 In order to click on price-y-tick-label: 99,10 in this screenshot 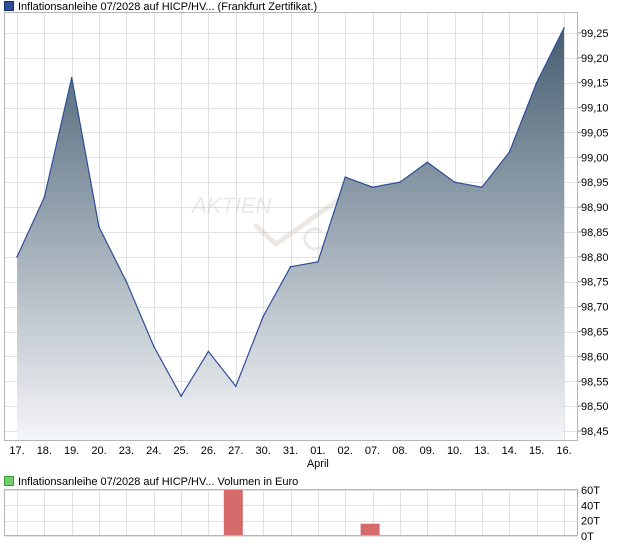, I will do `click(595, 109)`.